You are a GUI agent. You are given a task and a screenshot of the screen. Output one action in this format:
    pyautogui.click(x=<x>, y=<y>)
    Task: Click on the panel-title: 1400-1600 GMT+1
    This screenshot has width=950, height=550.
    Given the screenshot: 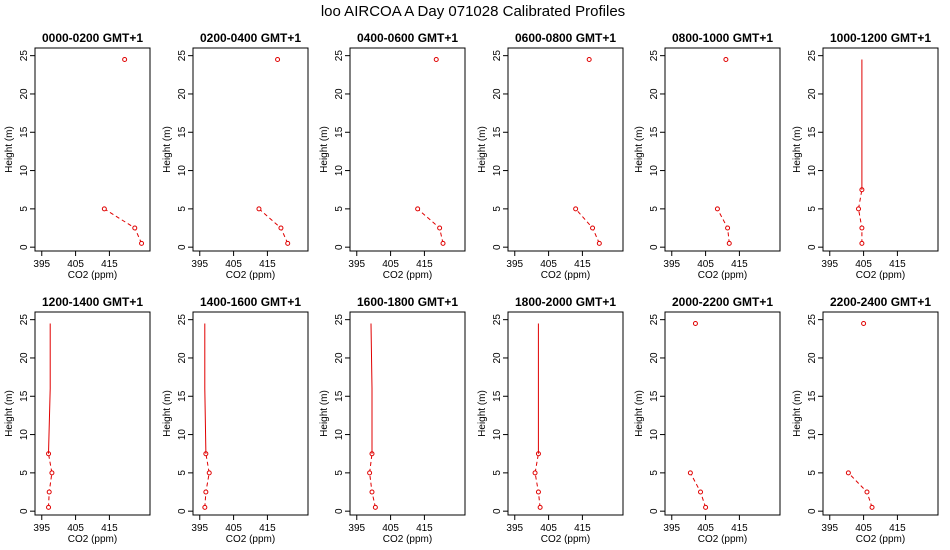 What is the action you would take?
    pyautogui.click(x=250, y=302)
    